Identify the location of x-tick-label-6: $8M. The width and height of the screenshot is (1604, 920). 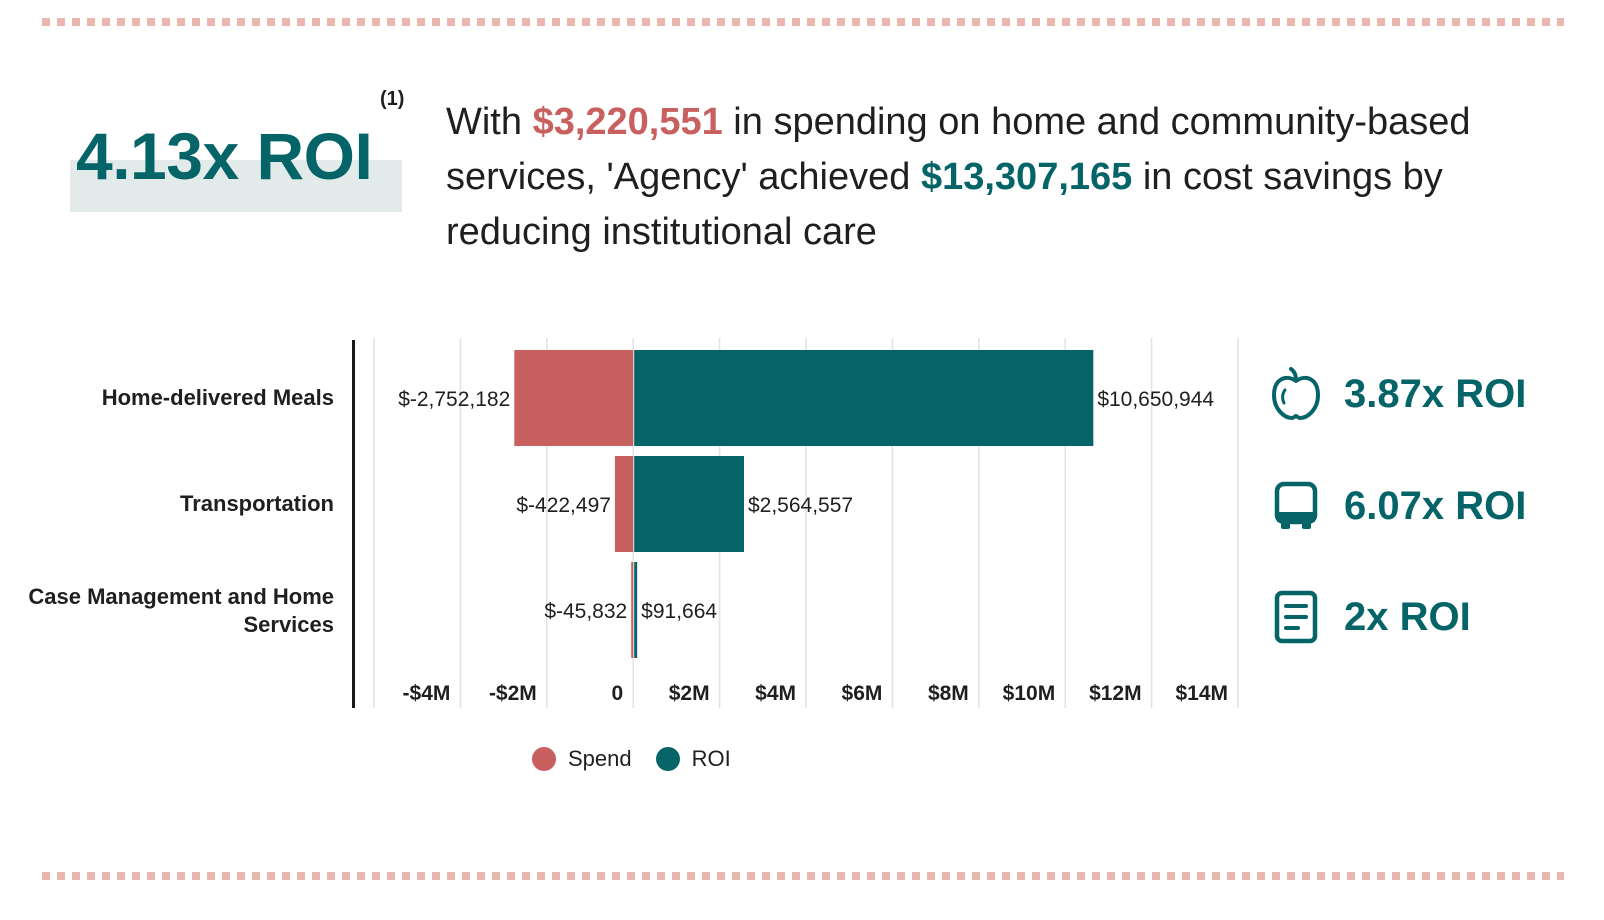
(948, 693).